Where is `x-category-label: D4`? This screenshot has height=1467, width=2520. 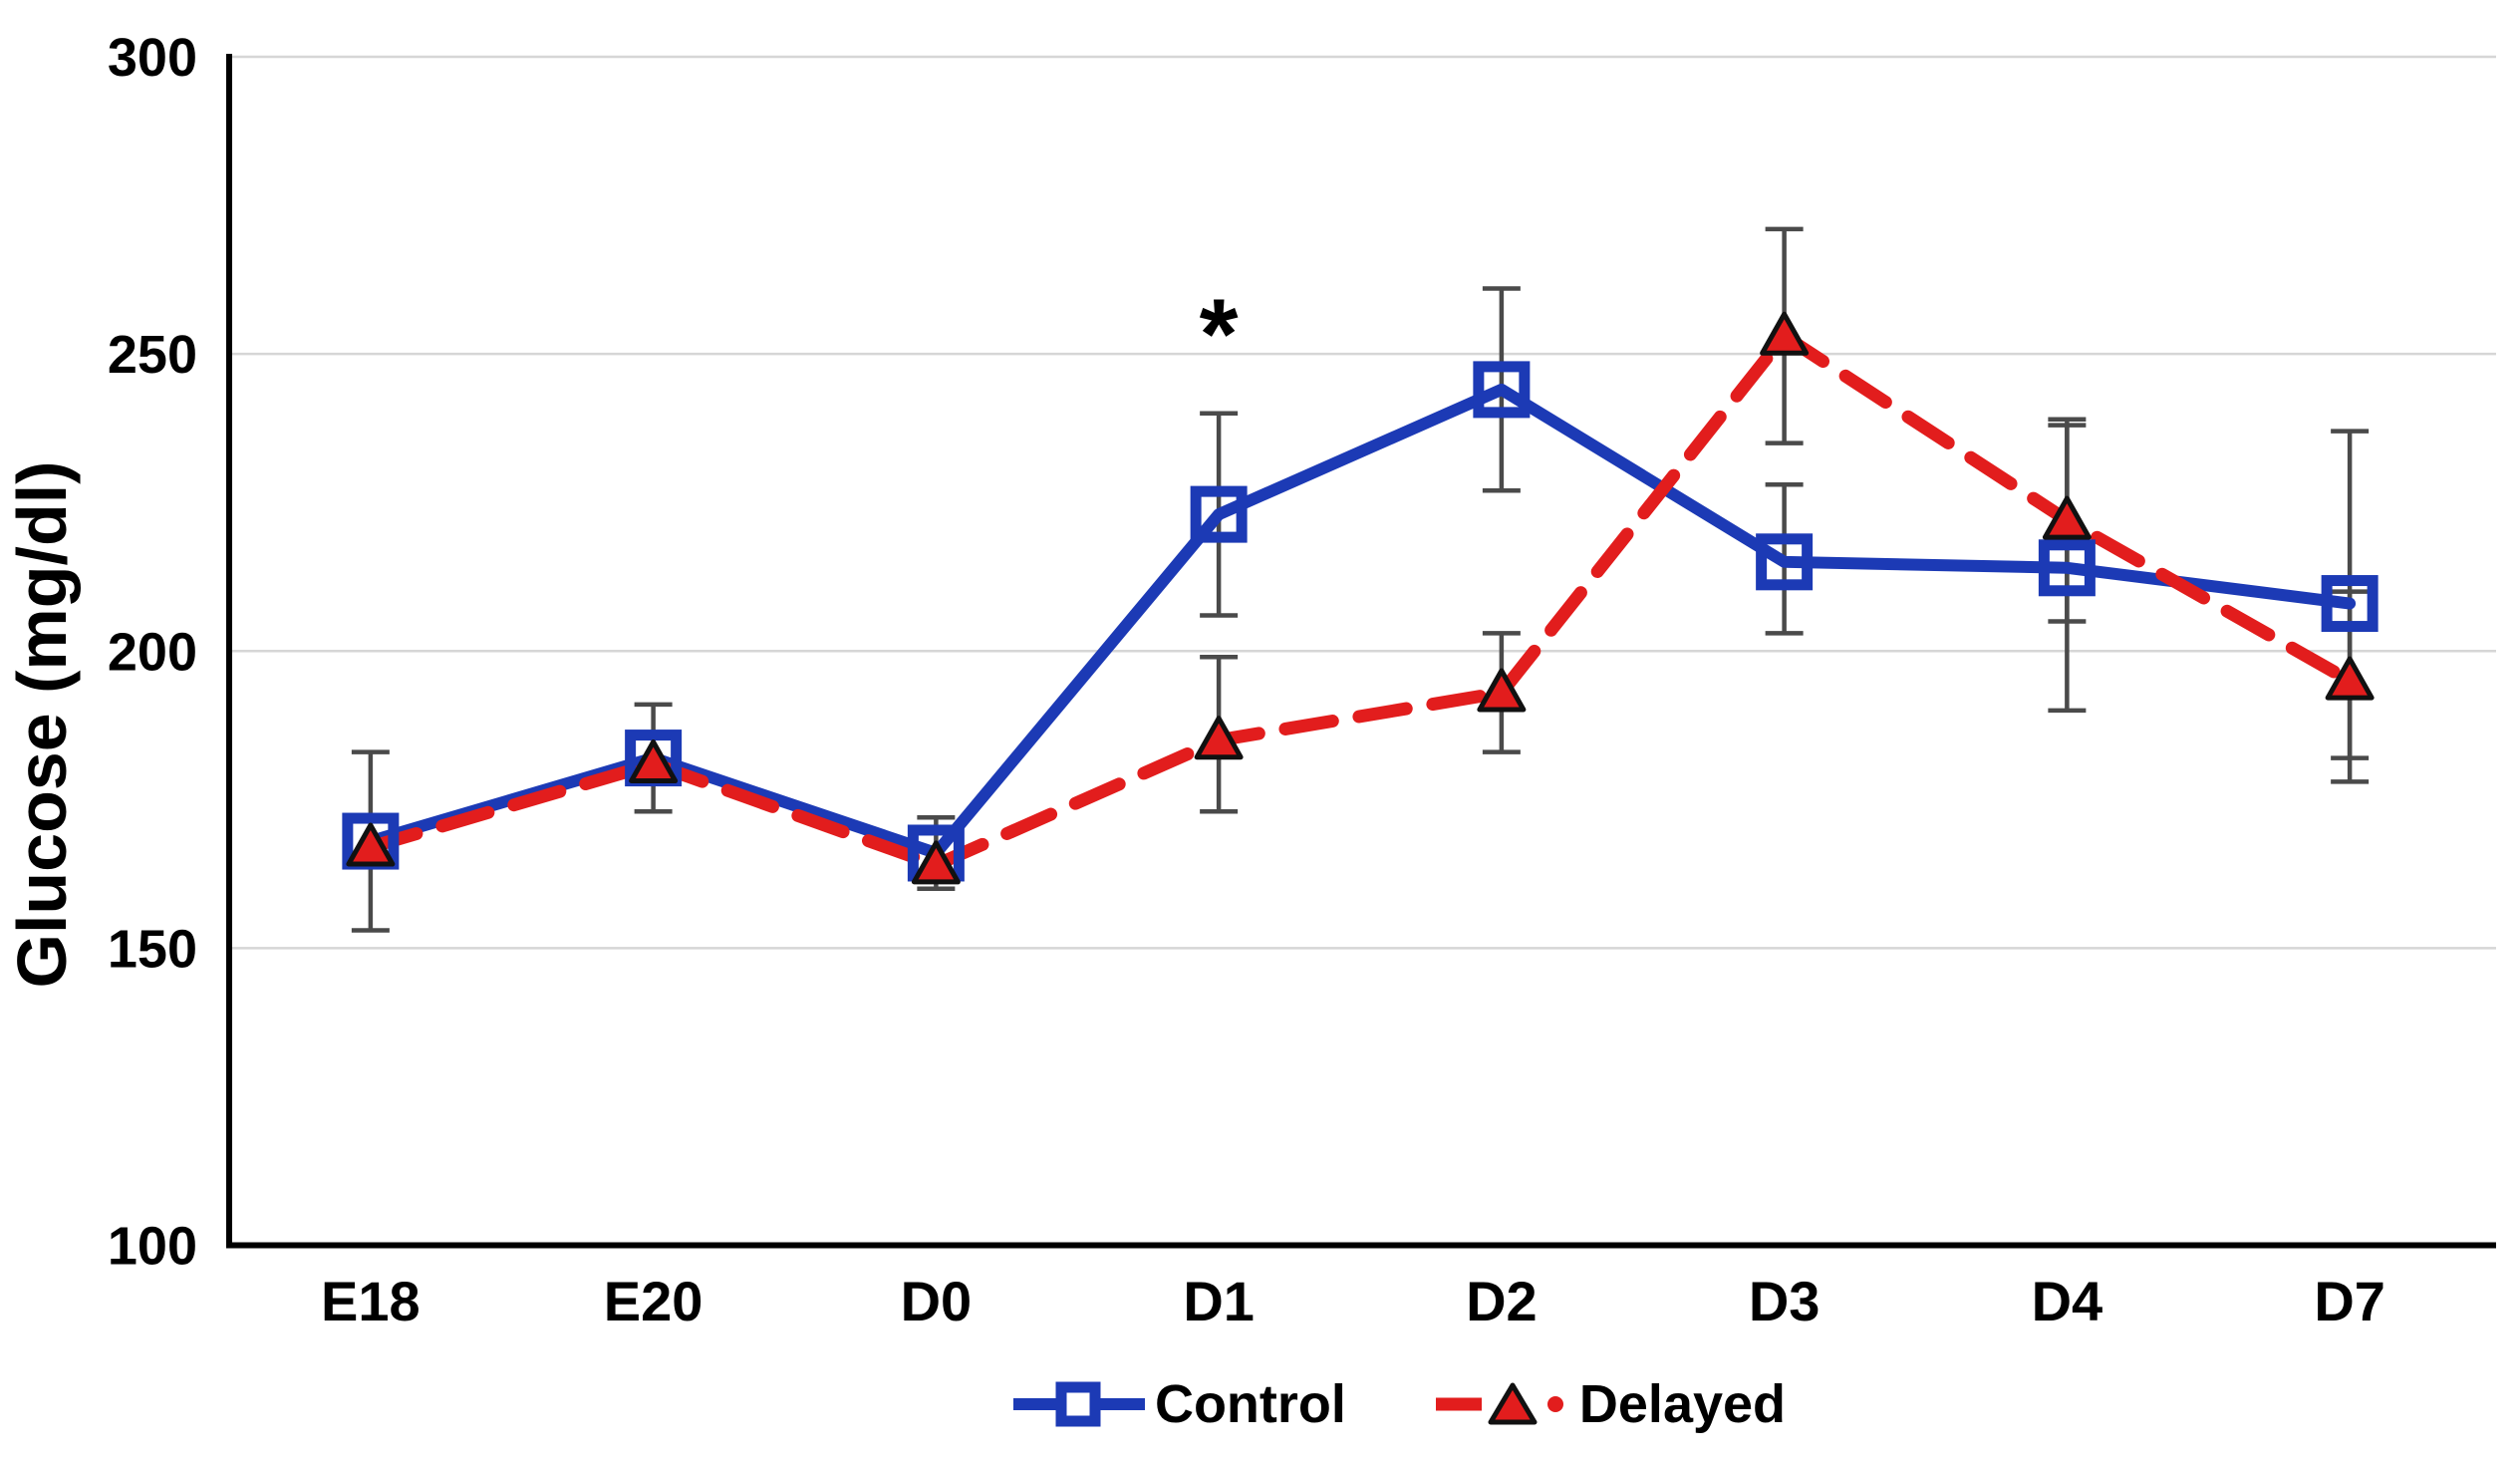
x-category-label: D4 is located at coordinates (2067, 1301).